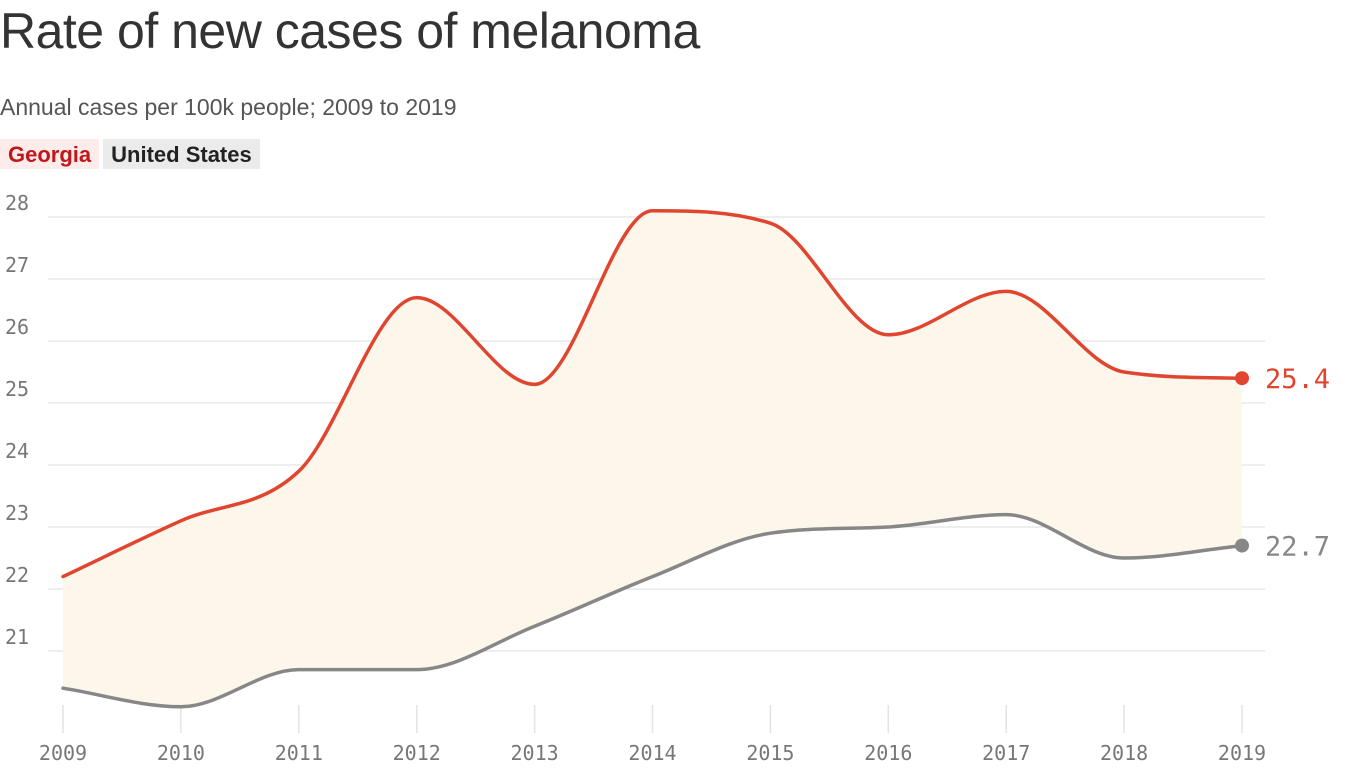 Image resolution: width=1366 pixels, height=768 pixels. Describe the element at coordinates (17, 575) in the screenshot. I see `y-tick-label-22: 22` at that location.